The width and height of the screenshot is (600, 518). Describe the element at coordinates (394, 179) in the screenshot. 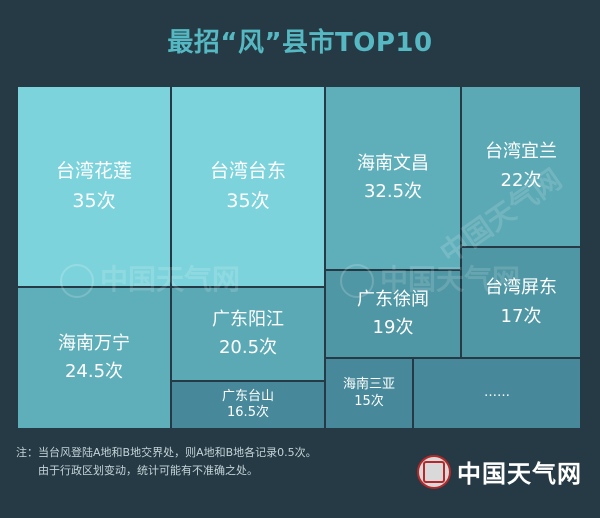

I see `treemap-tile: 海南文昌 32.5次` at that location.